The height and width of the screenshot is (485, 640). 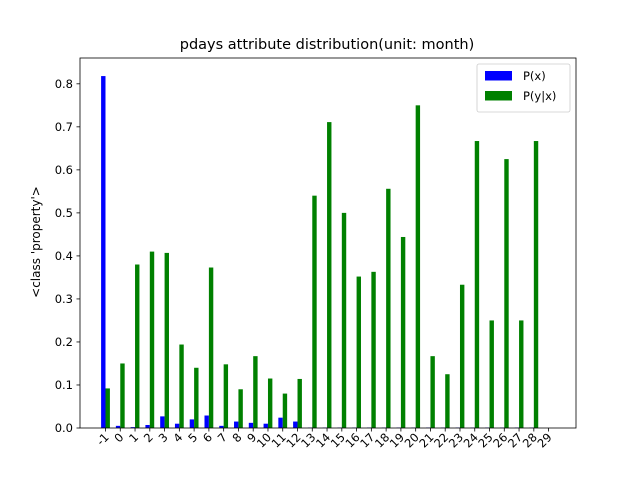 I want to click on y-axis-label: <class 'property'>, so click(x=36, y=242).